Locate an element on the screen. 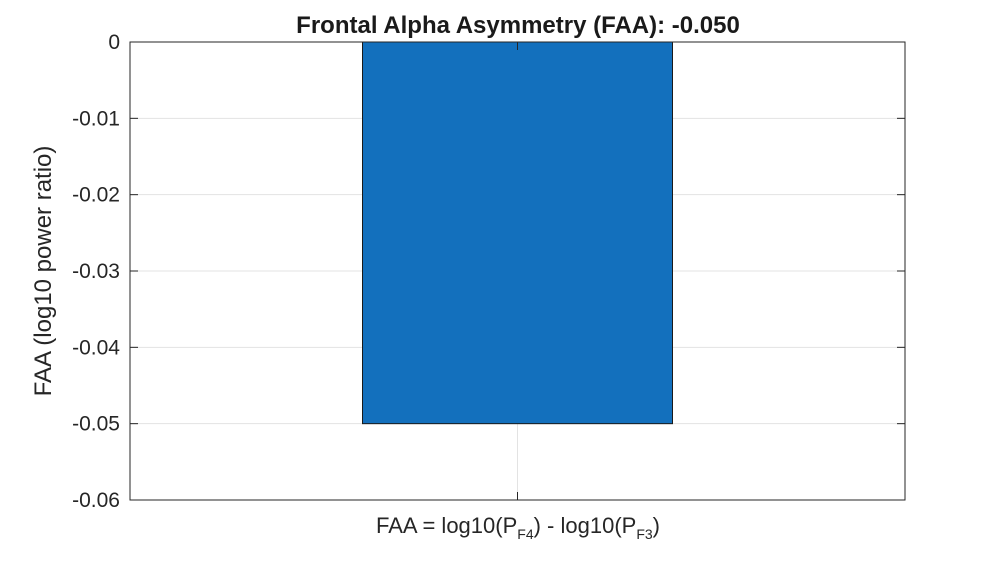  y-tick-label: -0.02 is located at coordinates (96, 195).